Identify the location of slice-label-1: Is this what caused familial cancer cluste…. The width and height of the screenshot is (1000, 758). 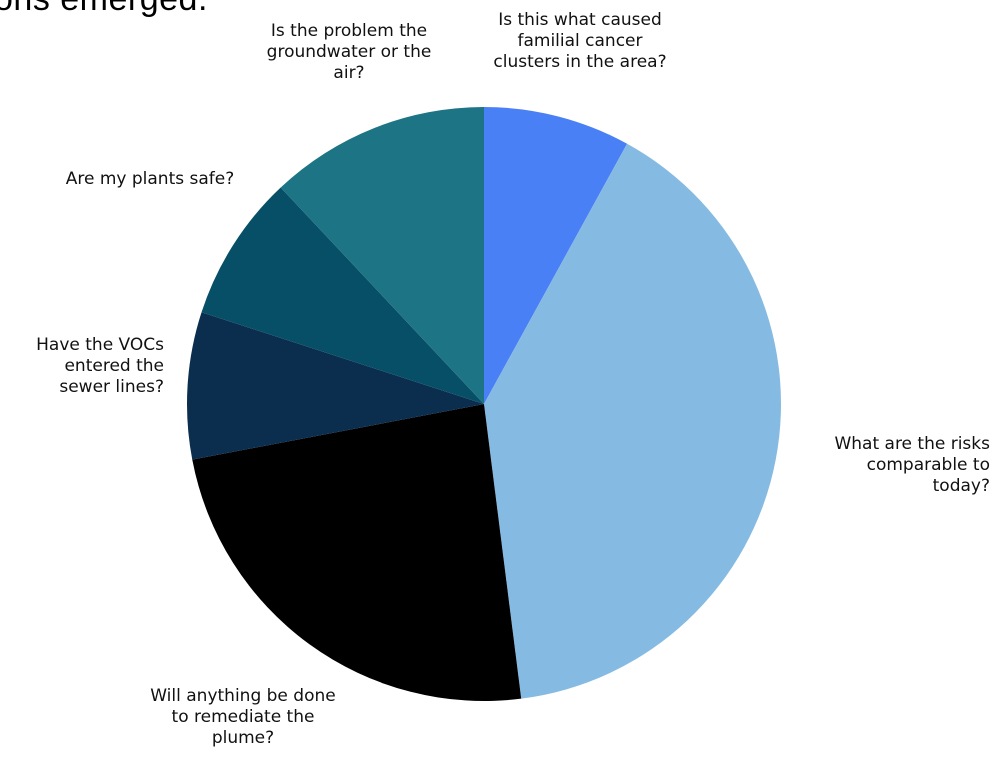
(579, 41).